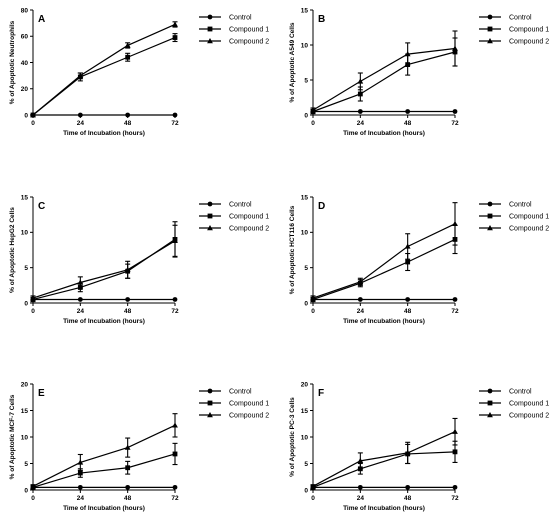 This screenshot has width=550, height=528. Describe the element at coordinates (292, 437) in the screenshot. I see `y-axis-title: % of Apoptotic PC-3 Cells` at that location.